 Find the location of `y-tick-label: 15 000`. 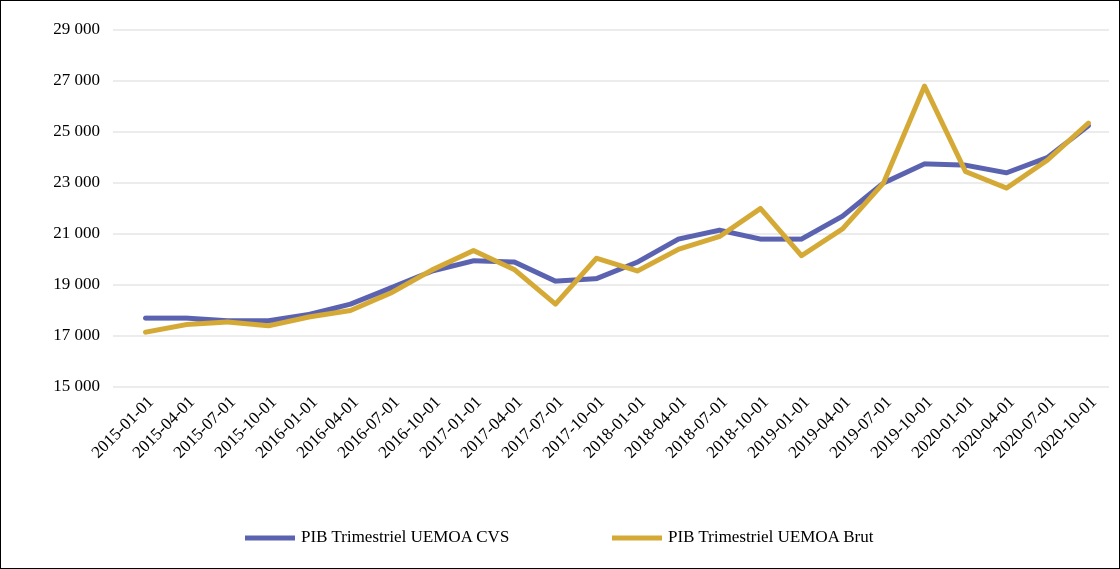

y-tick-label: 15 000 is located at coordinates (76, 385).